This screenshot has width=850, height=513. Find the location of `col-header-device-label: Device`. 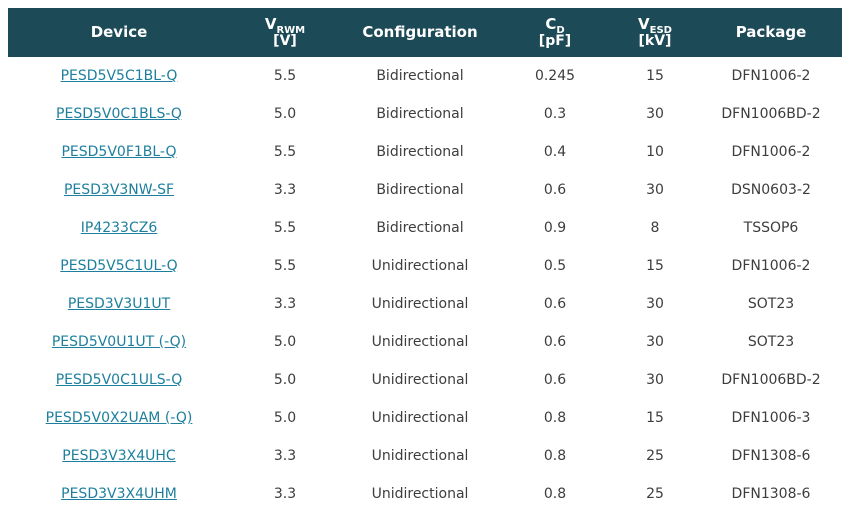

col-header-device-label: Device is located at coordinates (119, 32).